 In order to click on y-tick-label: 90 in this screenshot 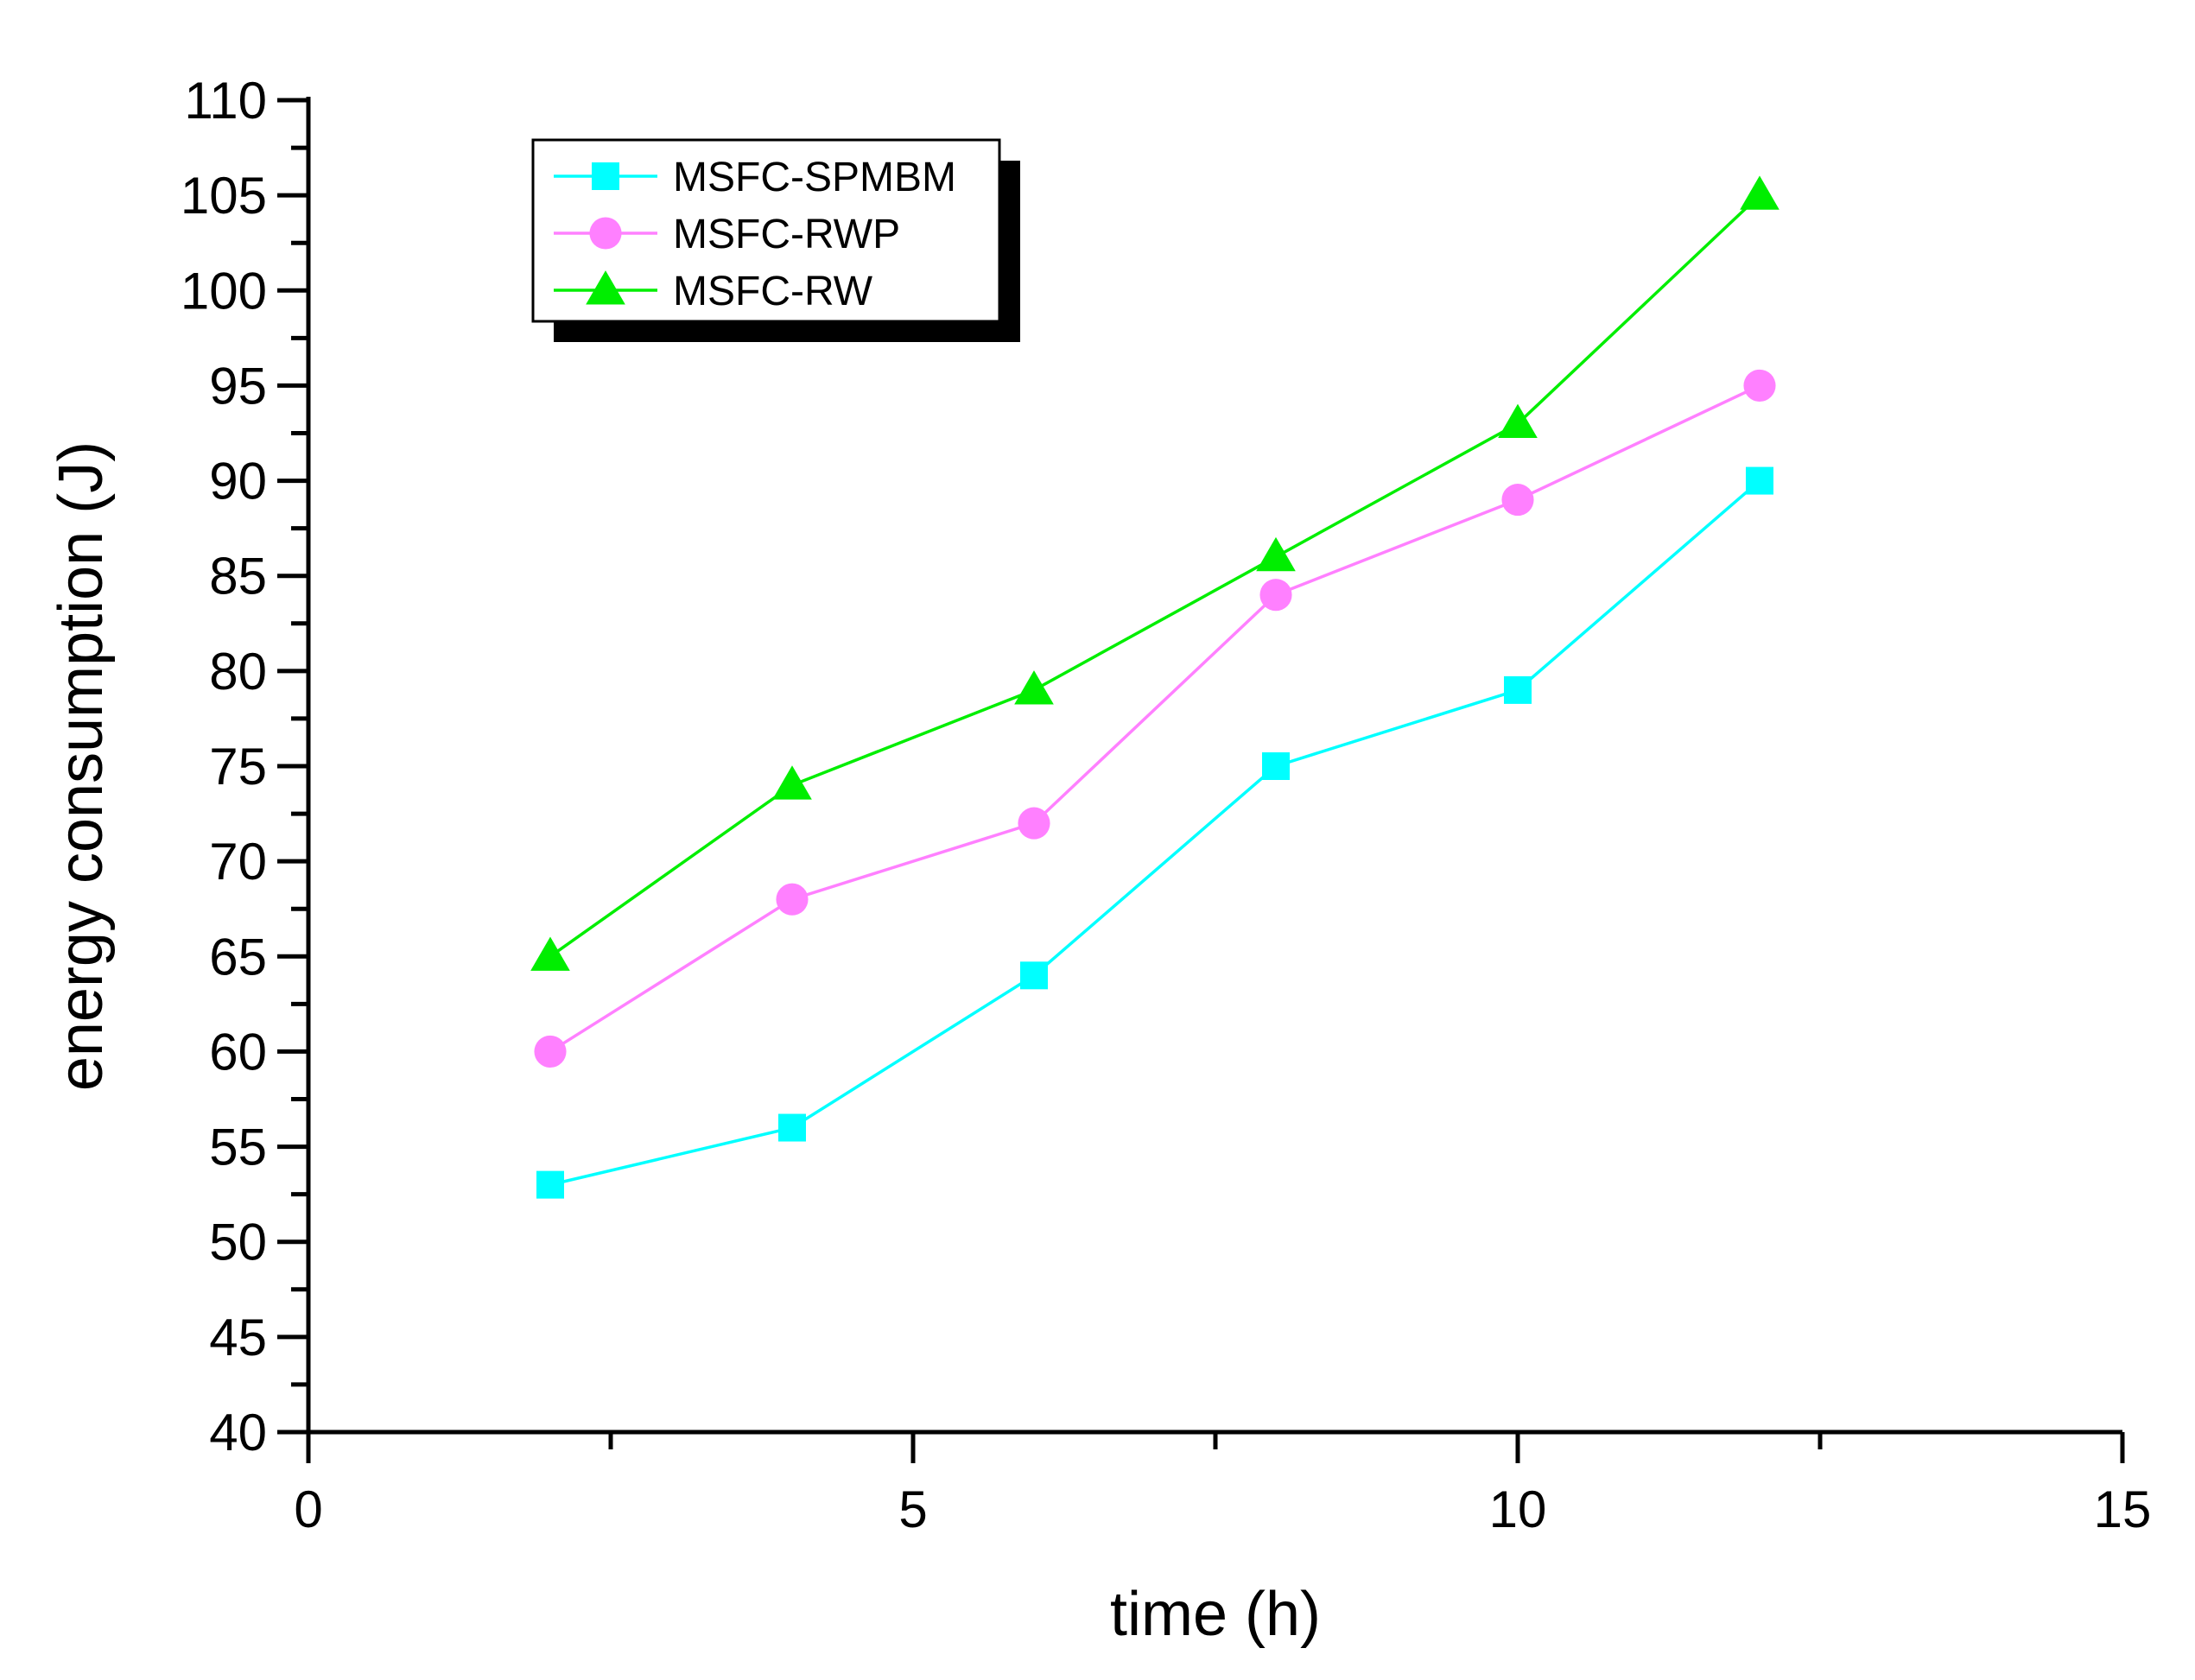, I will do `click(238, 481)`.